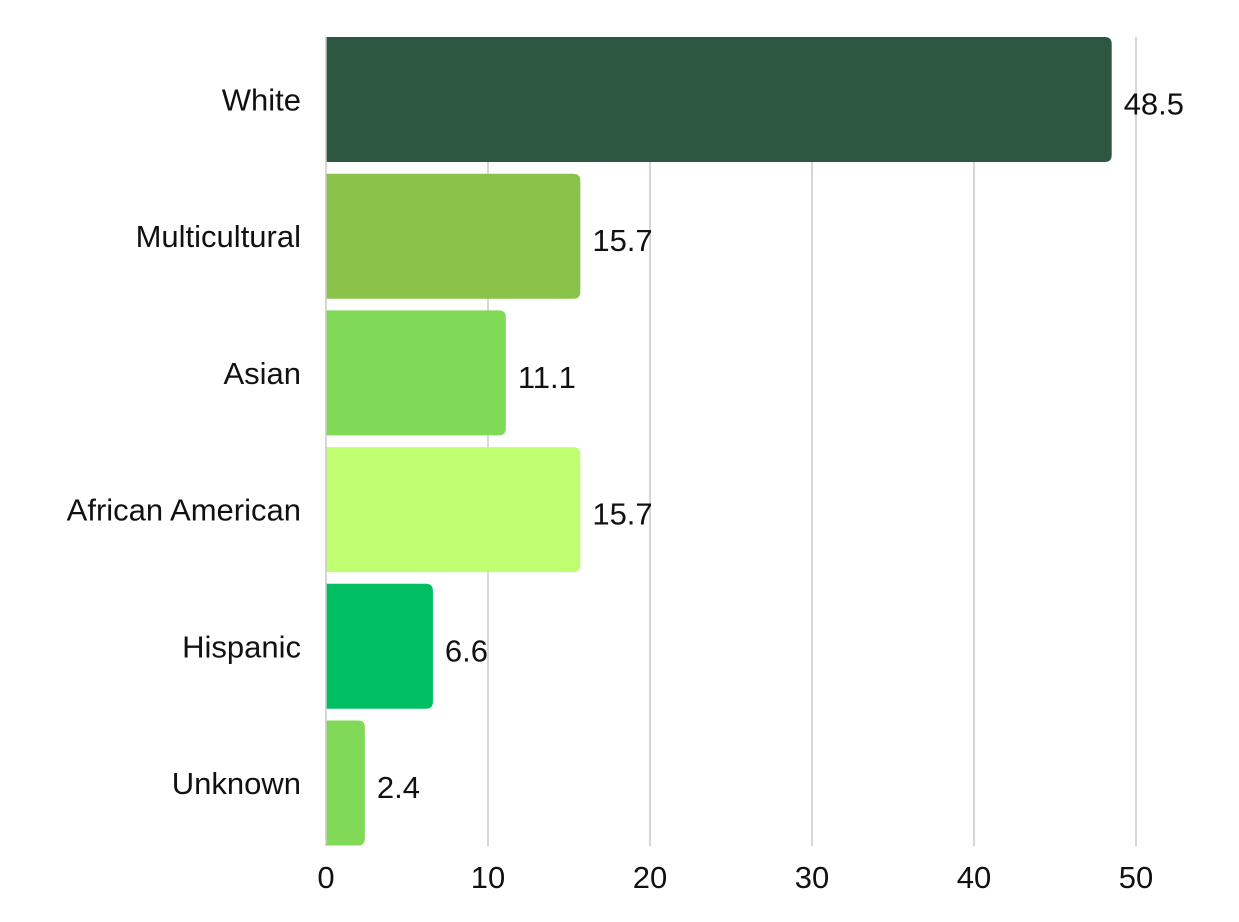 This screenshot has width=1239, height=922. What do you see at coordinates (1154, 104) in the screenshot?
I see `value-label: 48.5` at bounding box center [1154, 104].